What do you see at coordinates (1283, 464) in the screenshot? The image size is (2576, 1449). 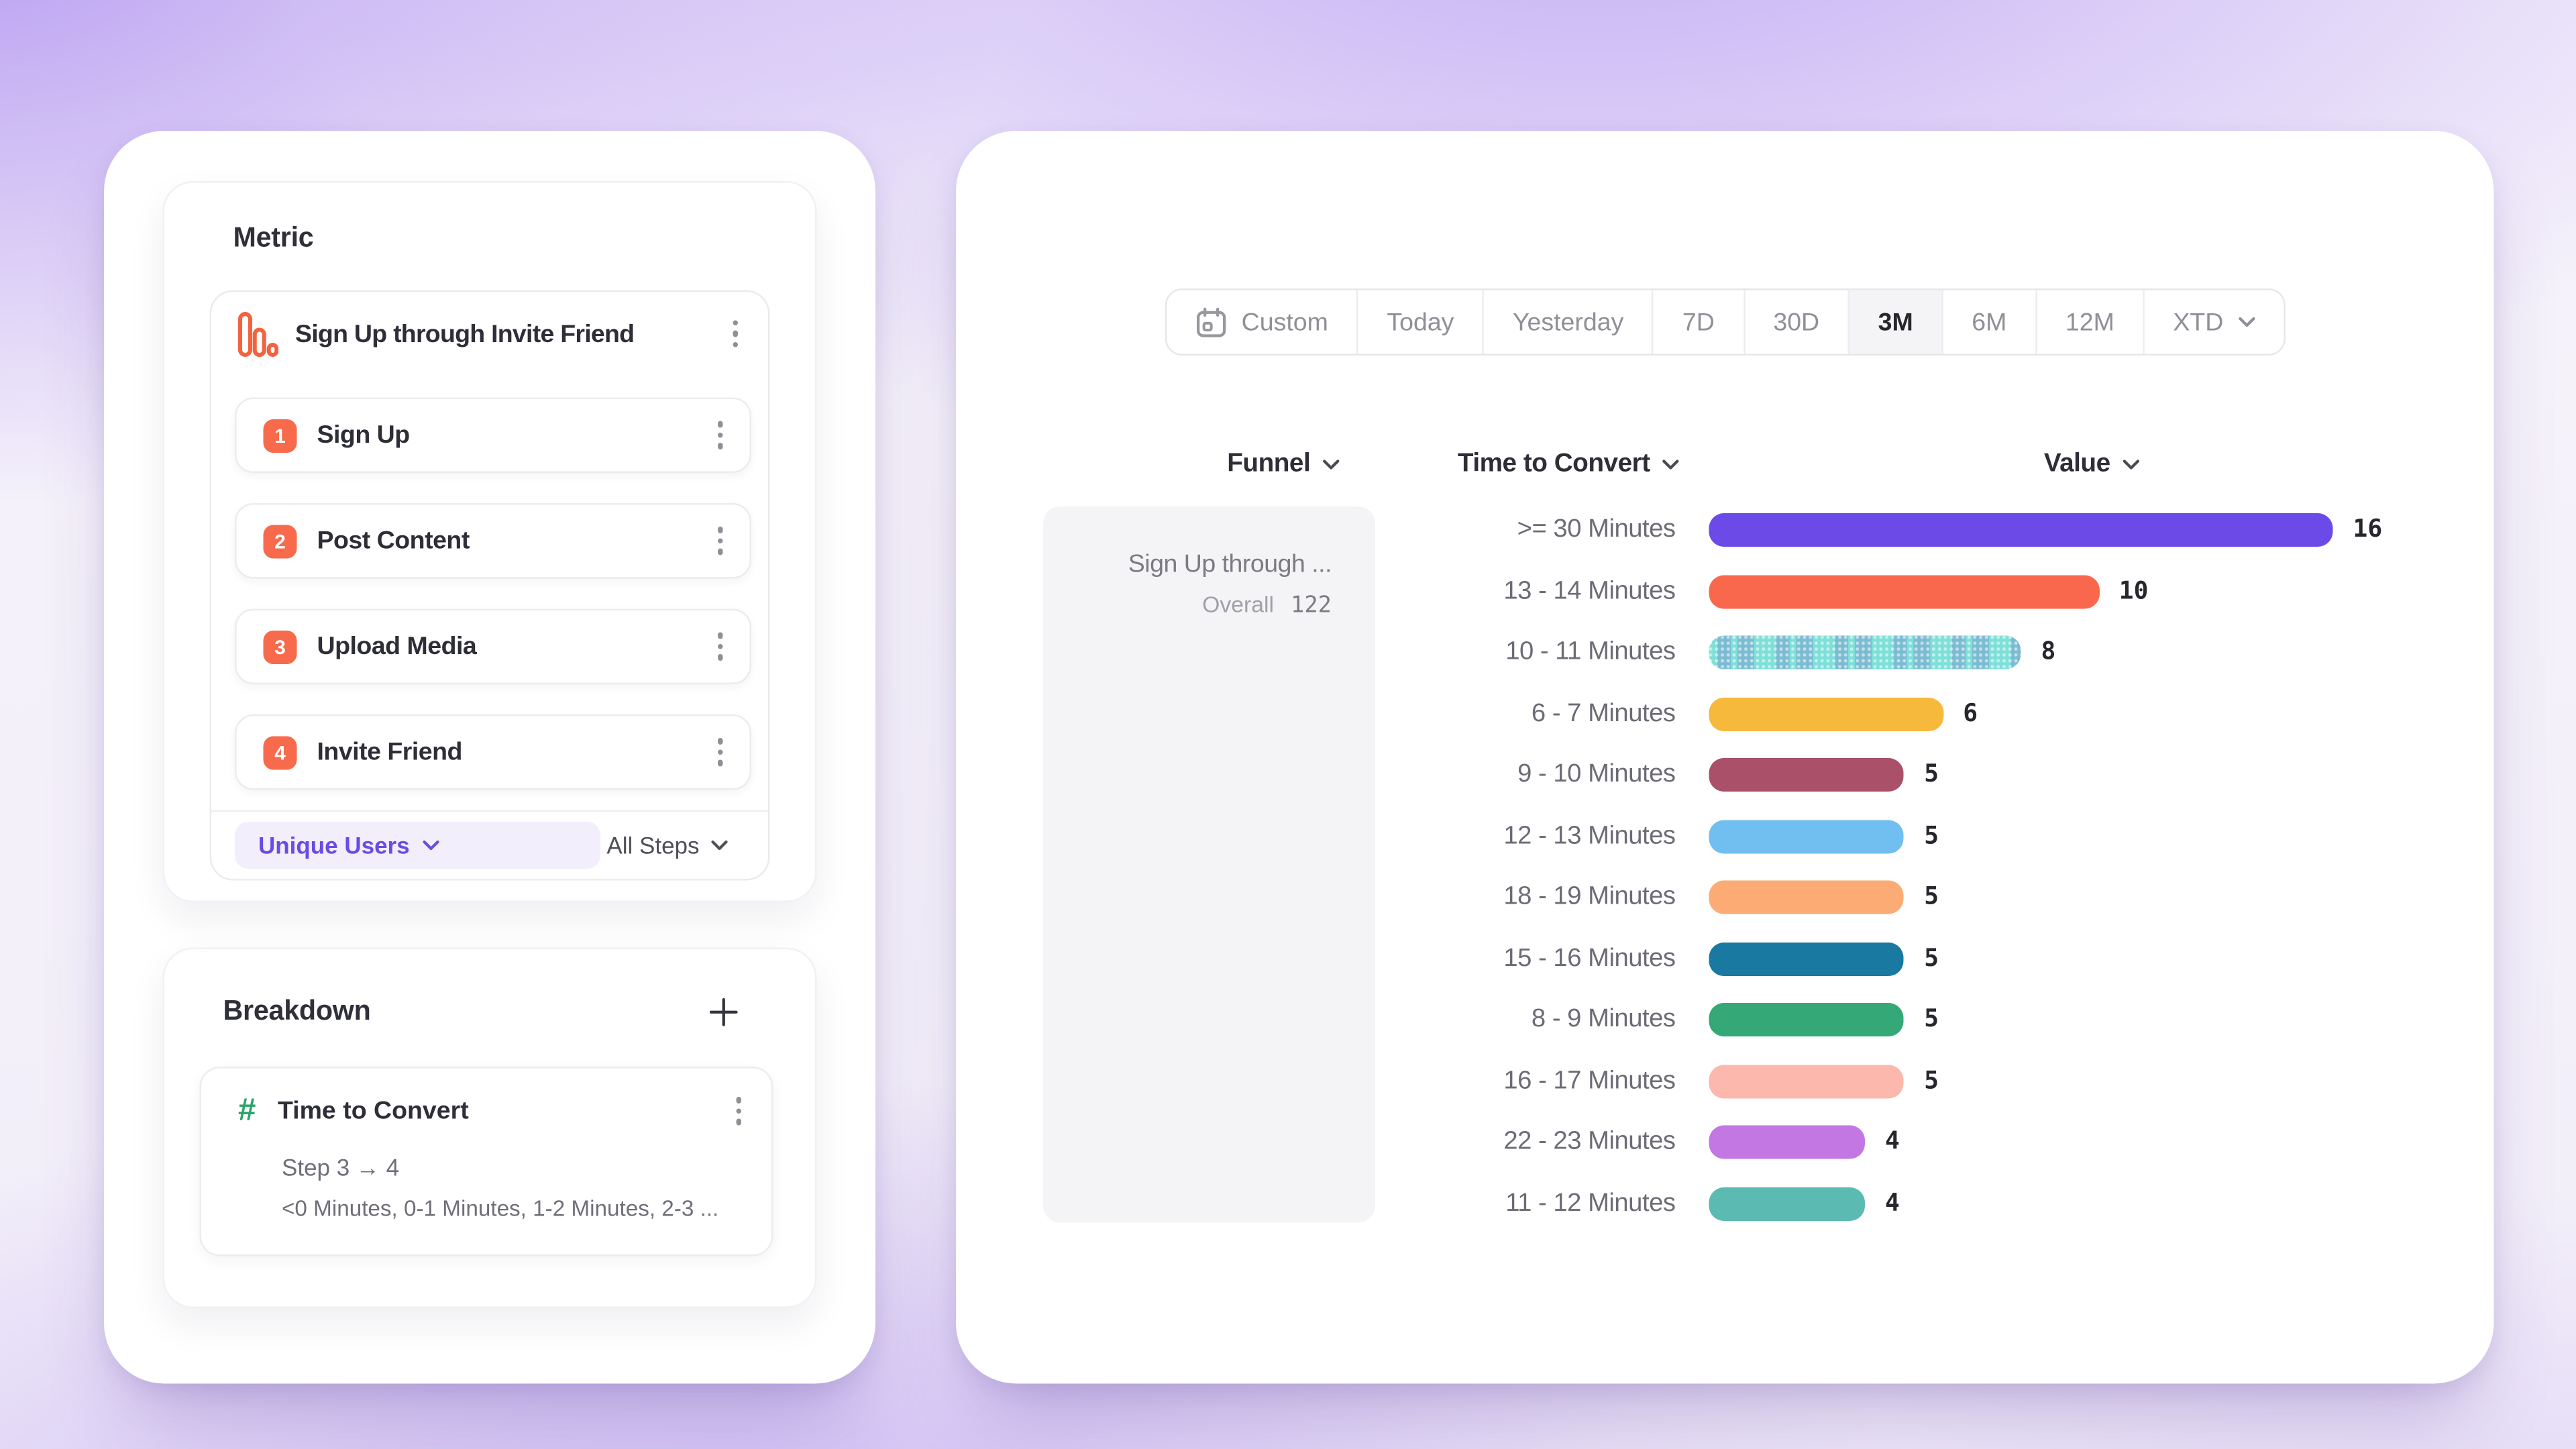 I see `column-header-funnel: Funnel` at bounding box center [1283, 464].